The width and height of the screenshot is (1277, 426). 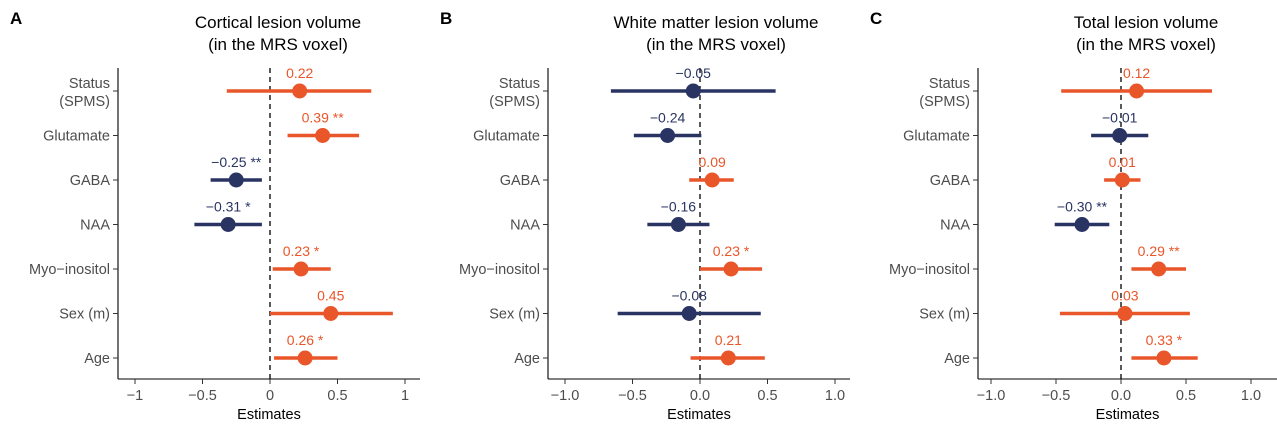 I want to click on data-label: −0.24, so click(x=668, y=118).